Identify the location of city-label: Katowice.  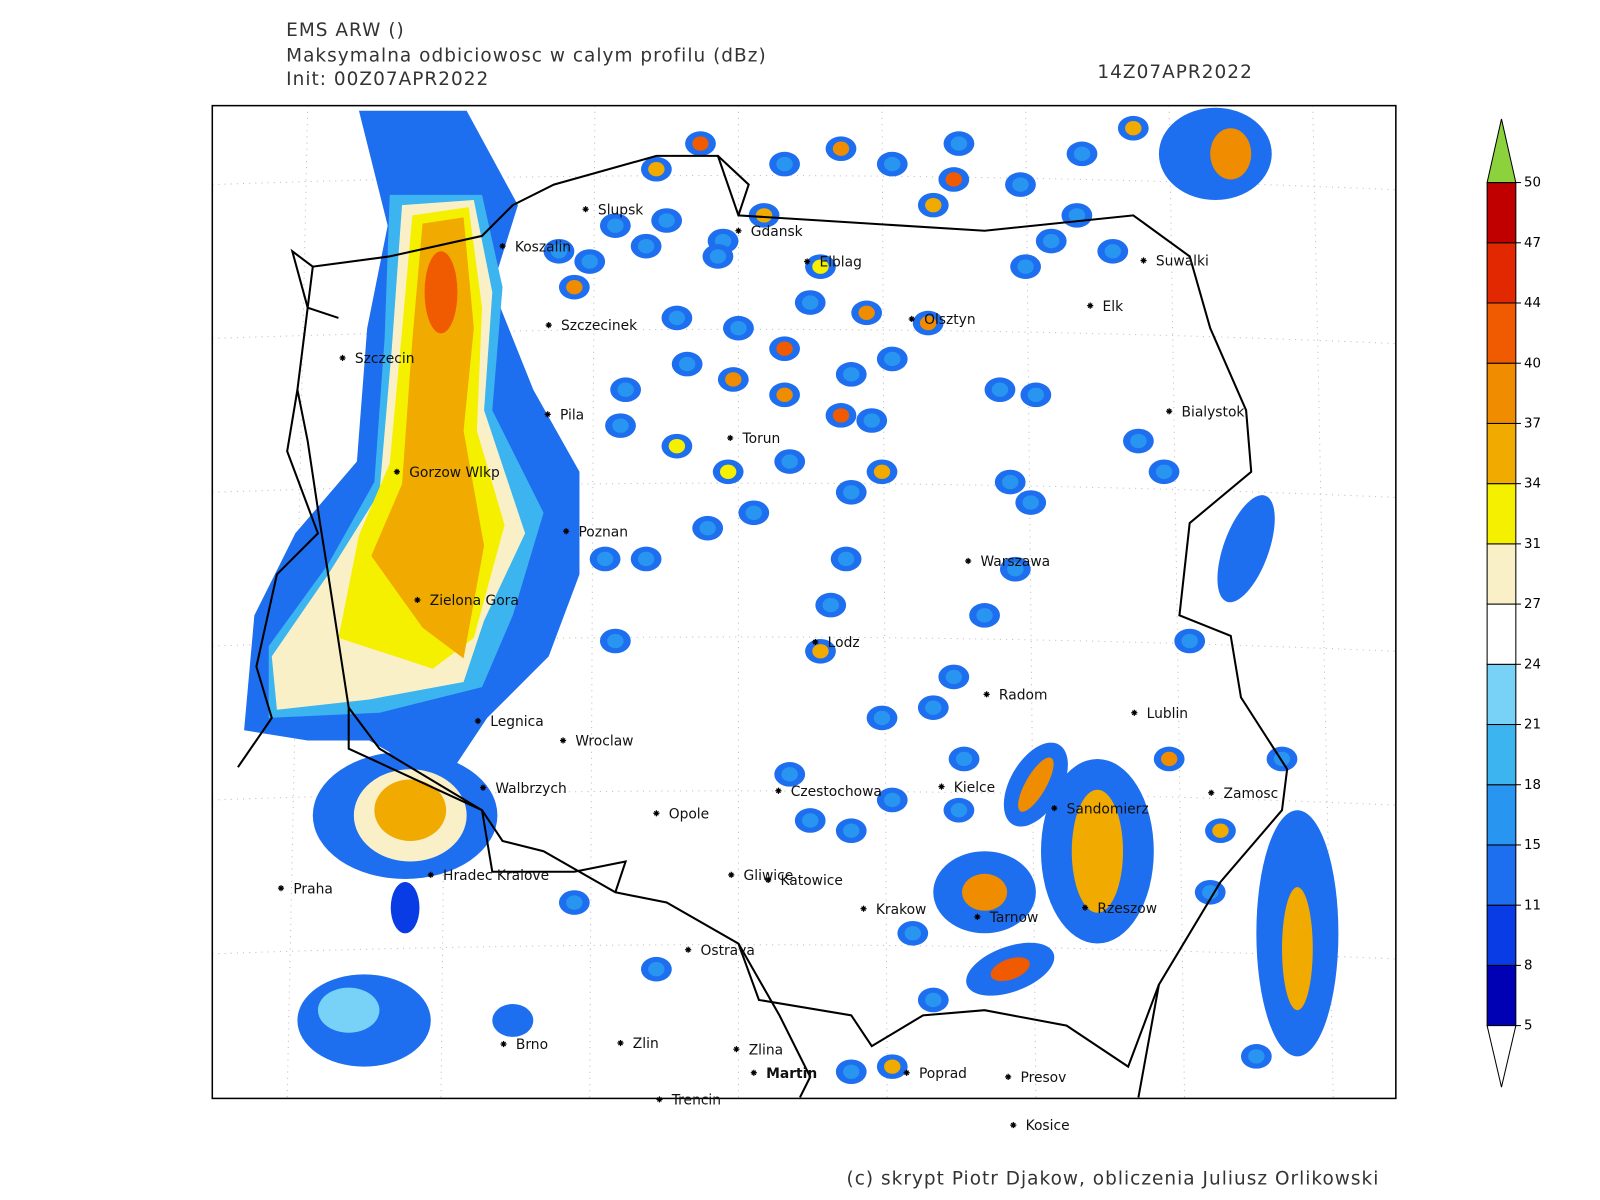
(811, 881).